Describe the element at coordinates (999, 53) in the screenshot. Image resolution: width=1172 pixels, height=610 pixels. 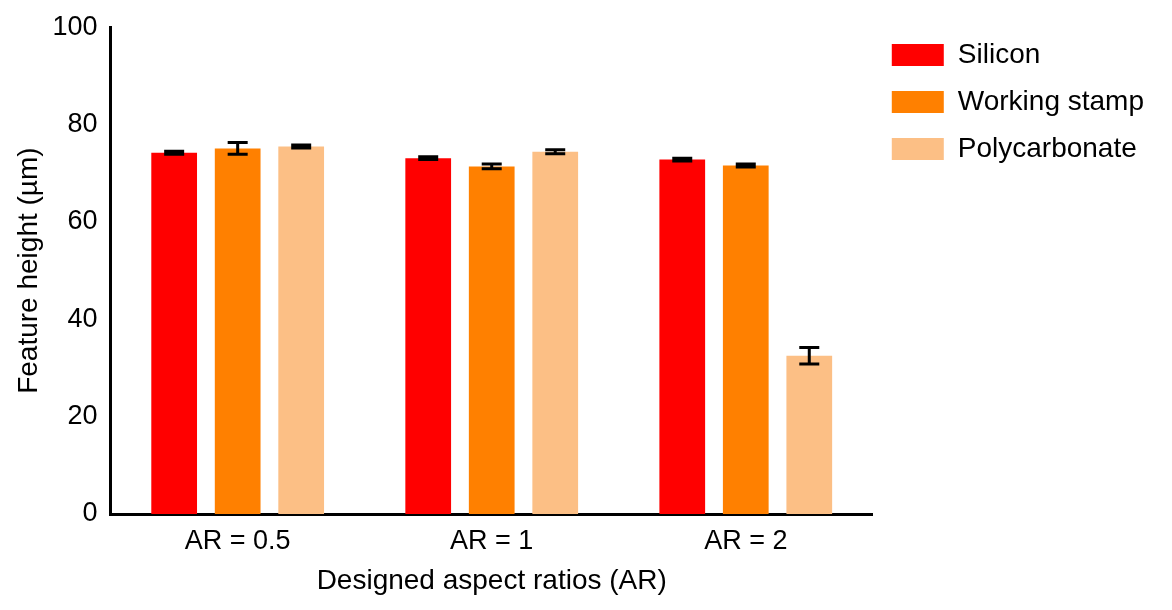
I see `legend-label: Silicon` at that location.